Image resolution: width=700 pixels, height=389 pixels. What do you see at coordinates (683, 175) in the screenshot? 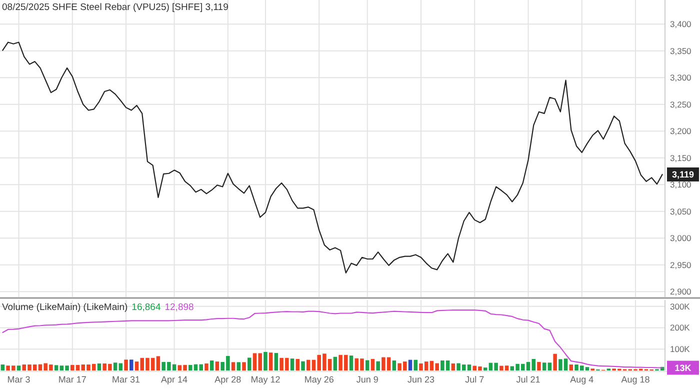
I see `annotation: 3,119` at bounding box center [683, 175].